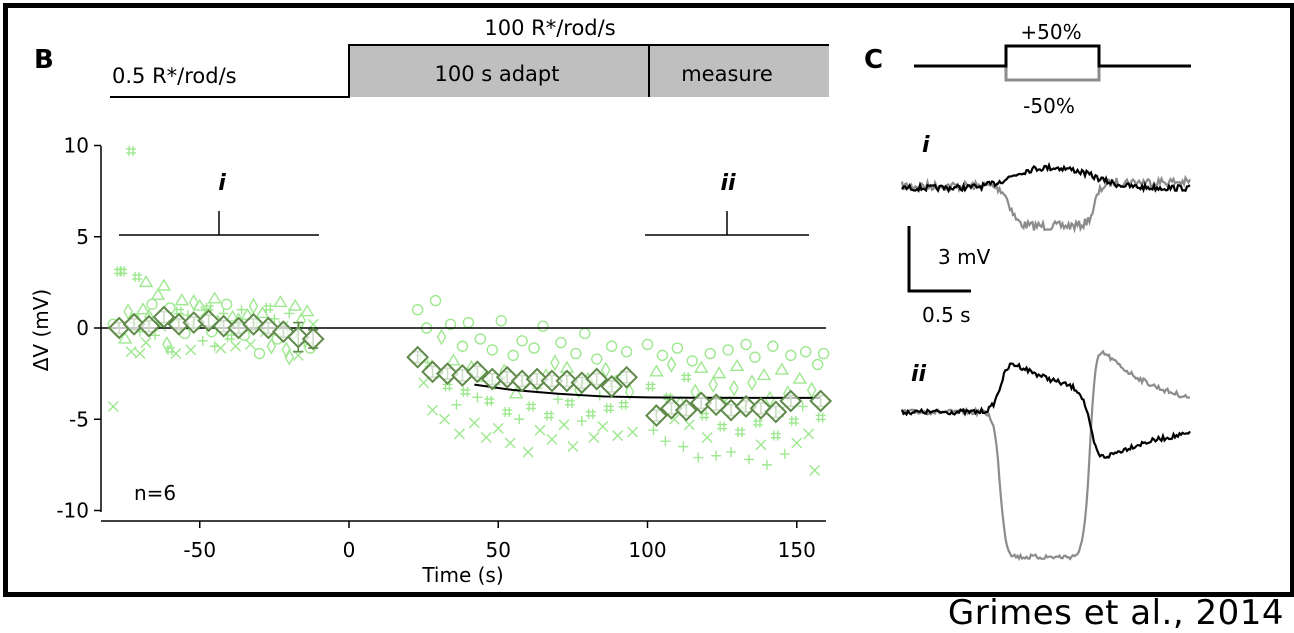 The width and height of the screenshot is (1294, 633). What do you see at coordinates (647, 550) in the screenshot?
I see `x-tick-label: 100` at bounding box center [647, 550].